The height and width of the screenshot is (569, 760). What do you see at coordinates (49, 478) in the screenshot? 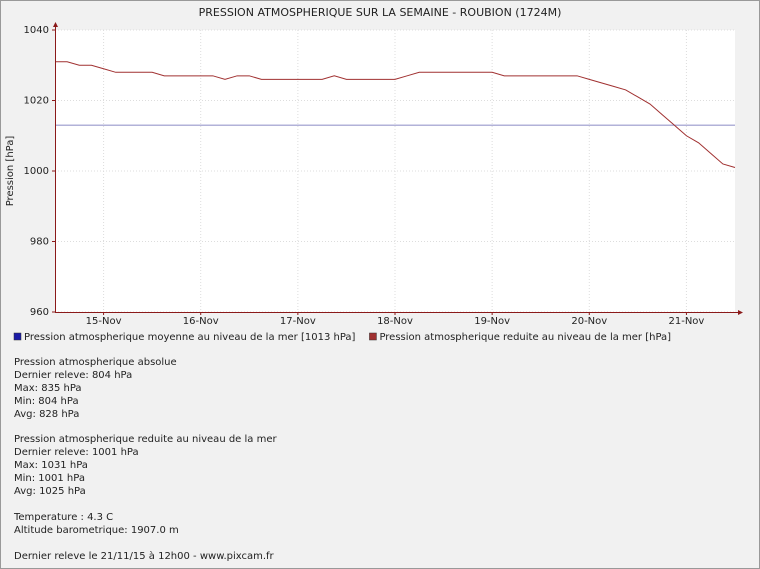
I see `info-line: Min: 1001 hPa` at bounding box center [49, 478].